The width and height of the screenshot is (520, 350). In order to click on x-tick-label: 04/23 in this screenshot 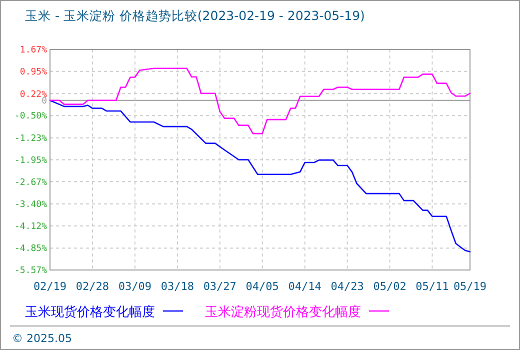, I will do `click(347, 286)`.